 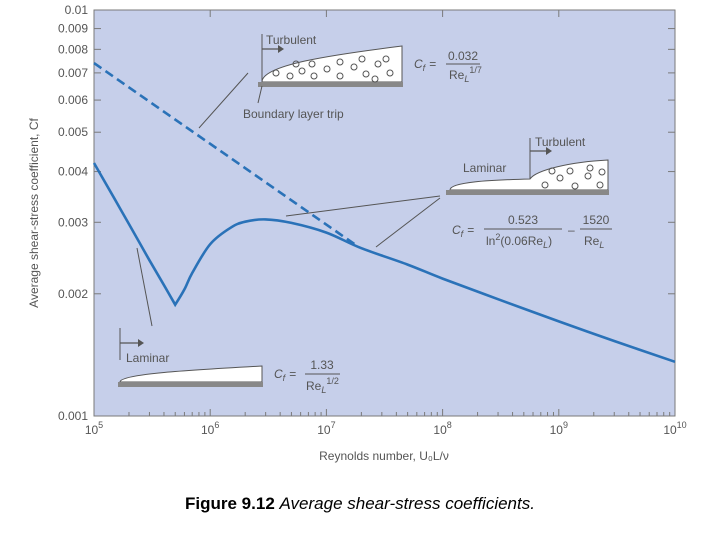 What do you see at coordinates (77, 10) in the screenshot?
I see `y-tick-label: 0.01` at bounding box center [77, 10].